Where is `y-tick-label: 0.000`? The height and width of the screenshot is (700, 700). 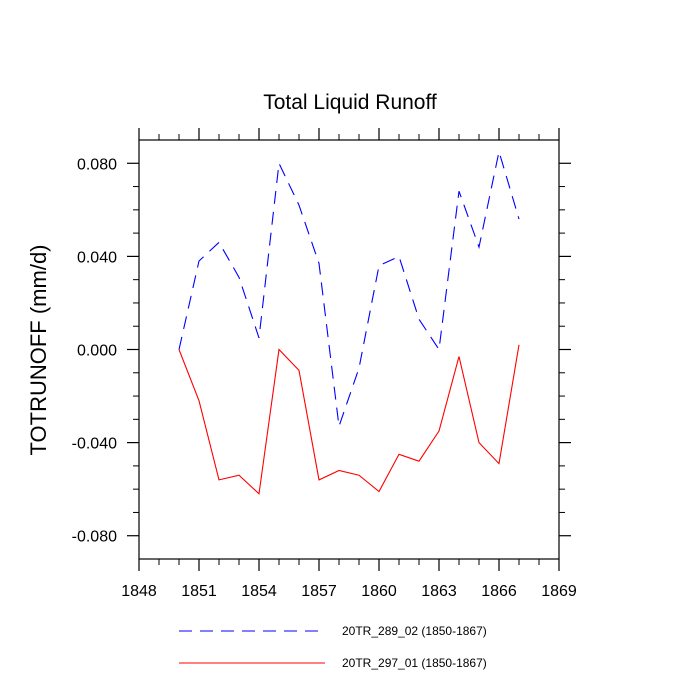
y-tick-label: 0.000 is located at coordinates (97, 351).